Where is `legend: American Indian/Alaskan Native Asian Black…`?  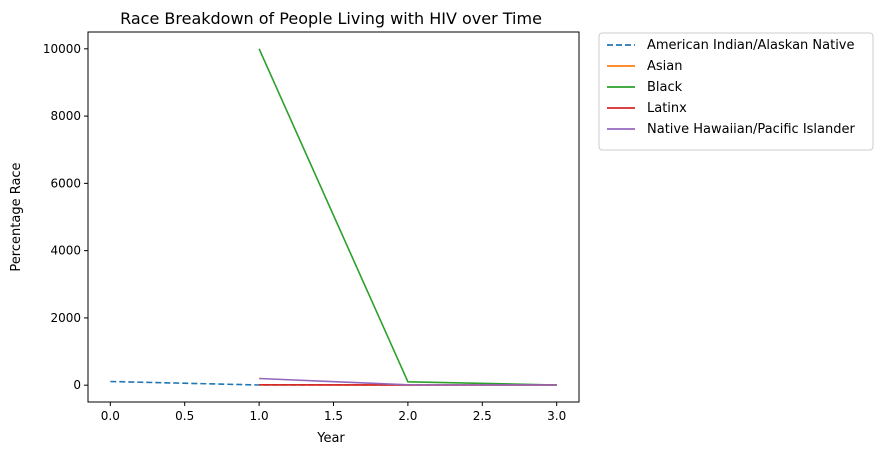 legend: American Indian/Alaskan Native Asian Black… is located at coordinates (736, 91).